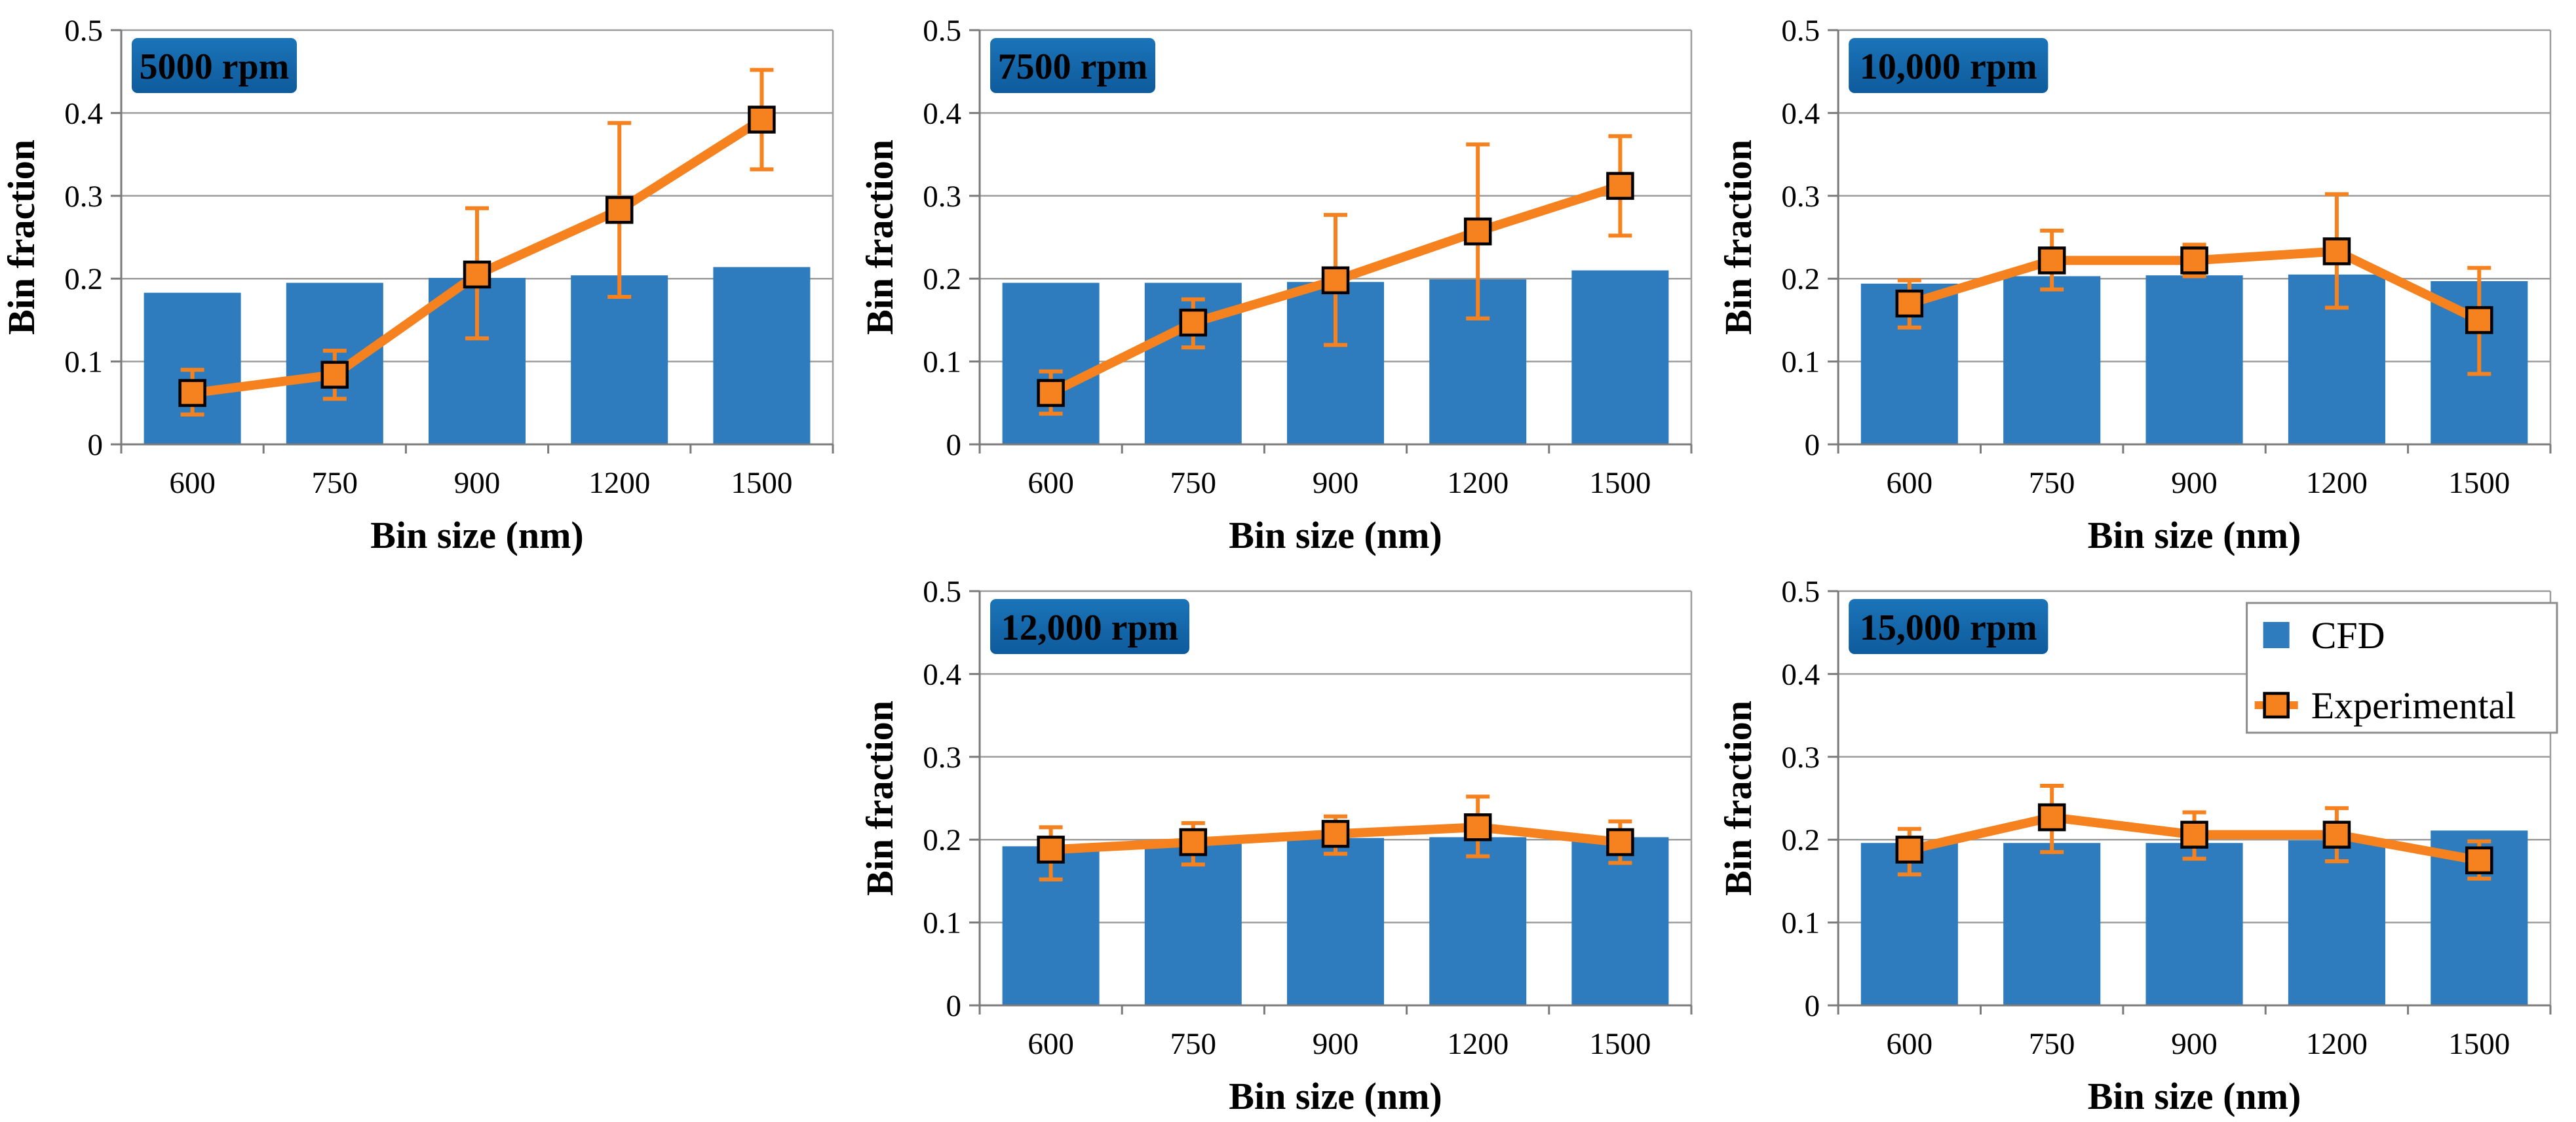 This screenshot has height=1122, width=2576. I want to click on rpm-badge-label: 10,000 rpm, so click(1948, 67).